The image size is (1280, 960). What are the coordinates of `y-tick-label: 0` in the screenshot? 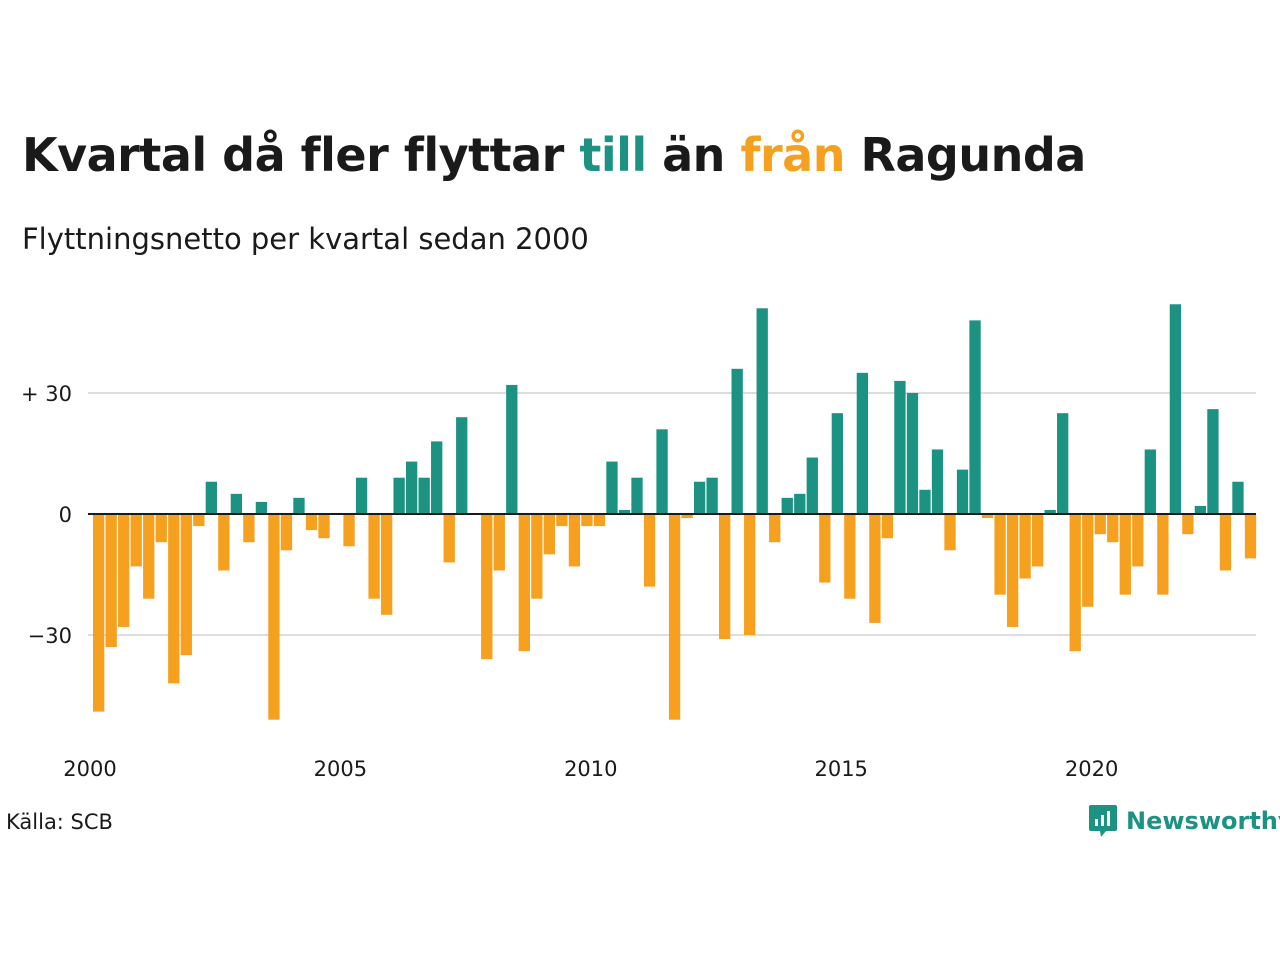 It's located at (65, 515).